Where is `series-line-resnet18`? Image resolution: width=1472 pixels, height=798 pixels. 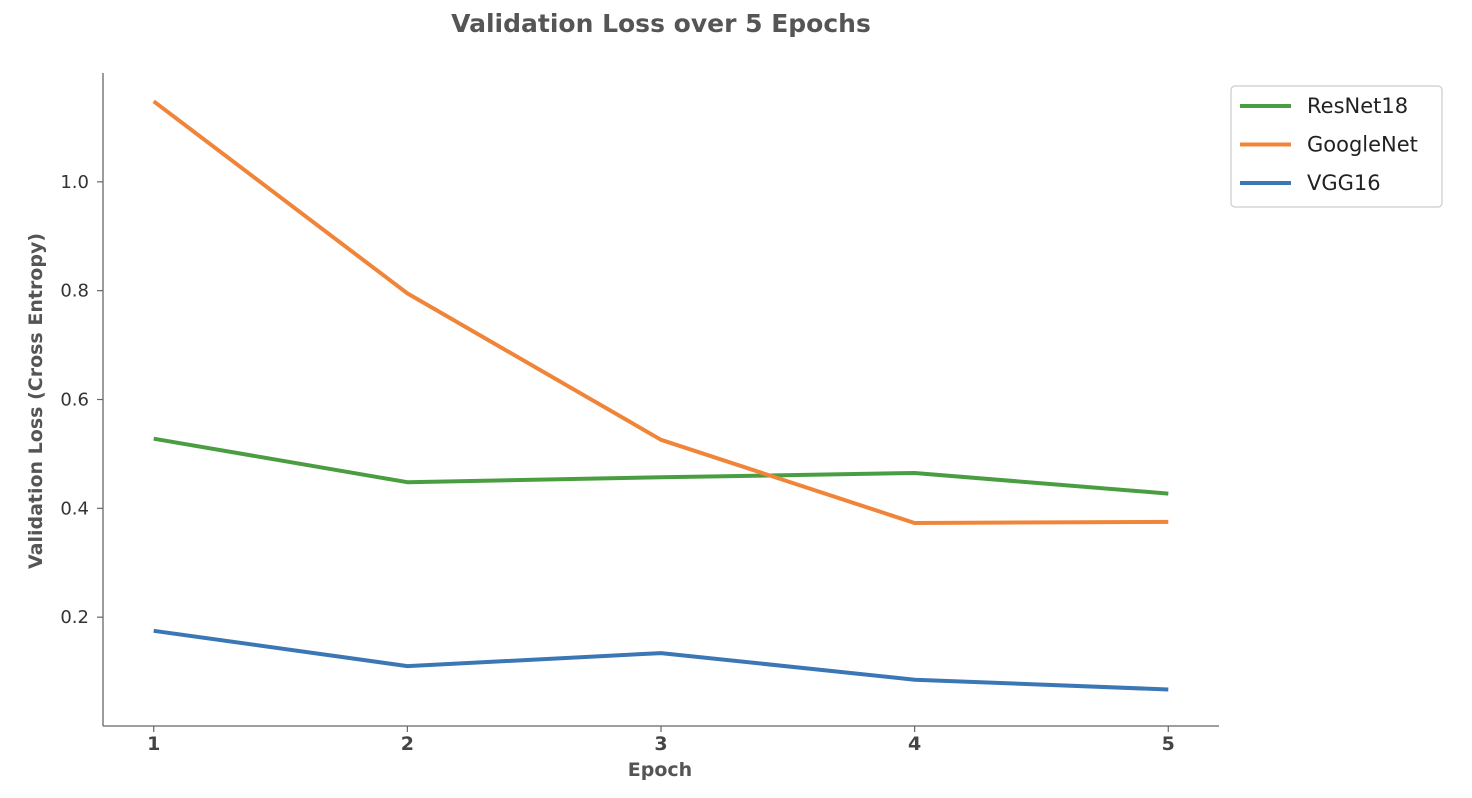
series-line-resnet18 is located at coordinates (661, 466).